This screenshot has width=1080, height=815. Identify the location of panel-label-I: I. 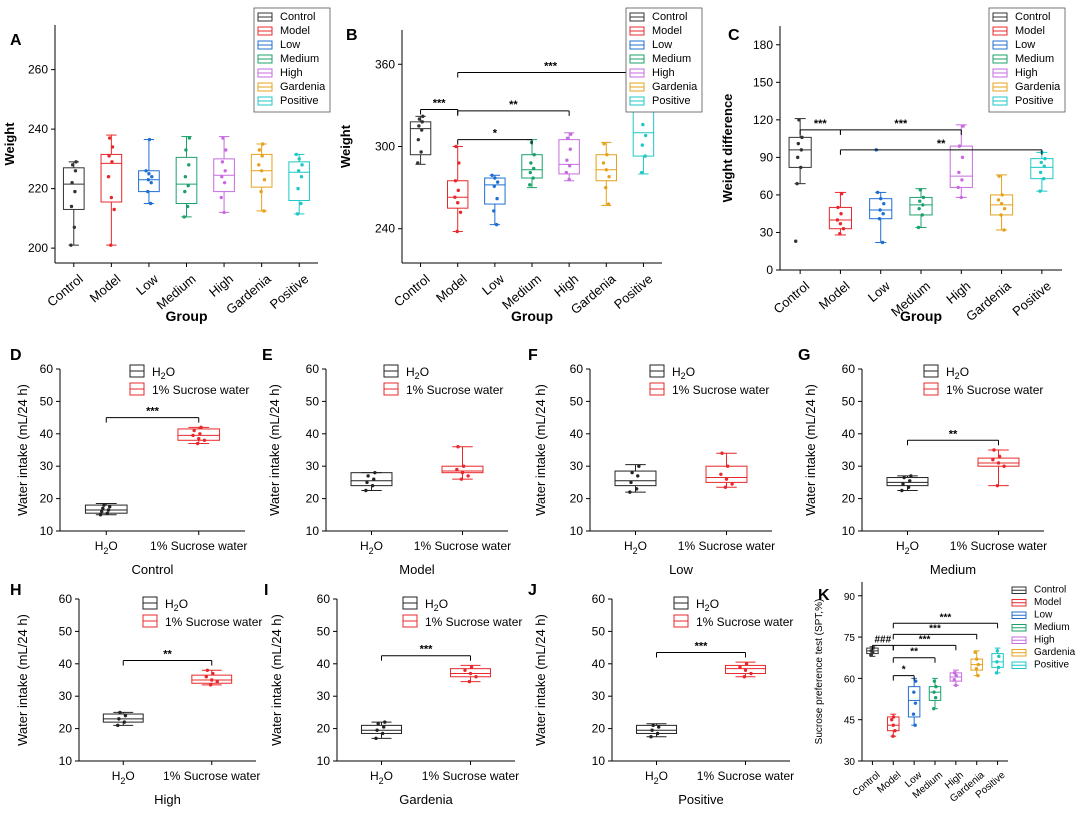
(266, 590).